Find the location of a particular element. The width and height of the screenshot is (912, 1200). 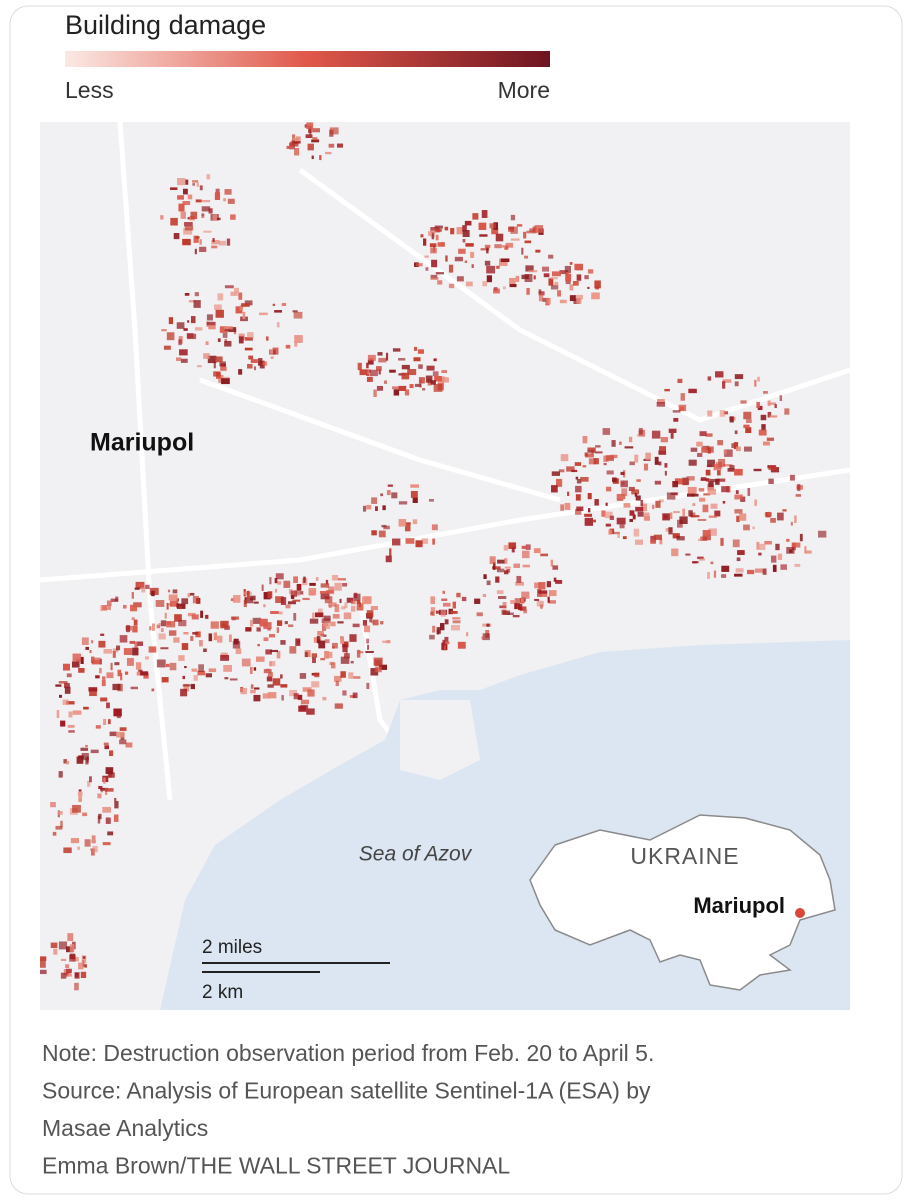

scale-km: 2 km is located at coordinates (222, 992).